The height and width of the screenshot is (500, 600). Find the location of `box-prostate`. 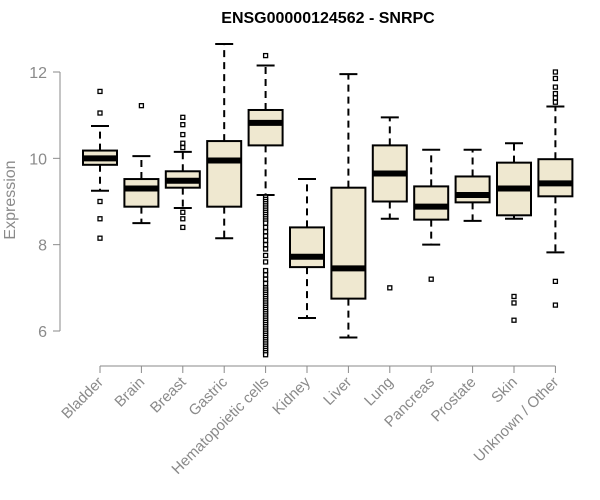

box-prostate is located at coordinates (472, 185).